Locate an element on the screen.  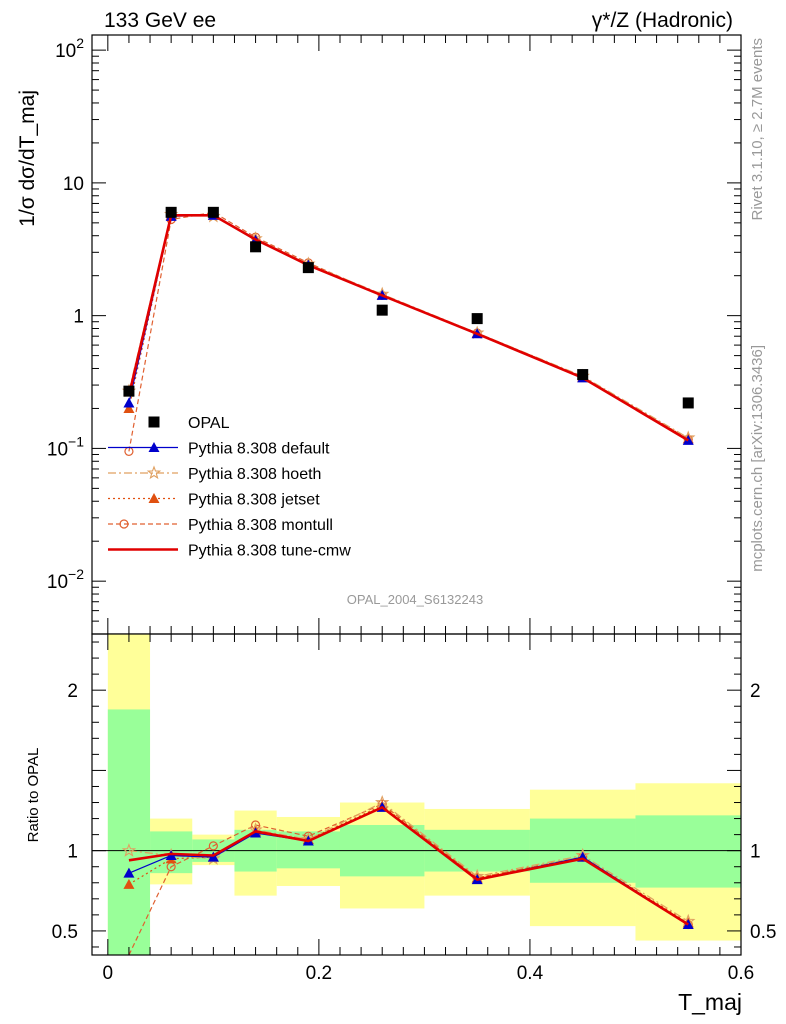
legend-label-data: OPAL is located at coordinates (209, 423).